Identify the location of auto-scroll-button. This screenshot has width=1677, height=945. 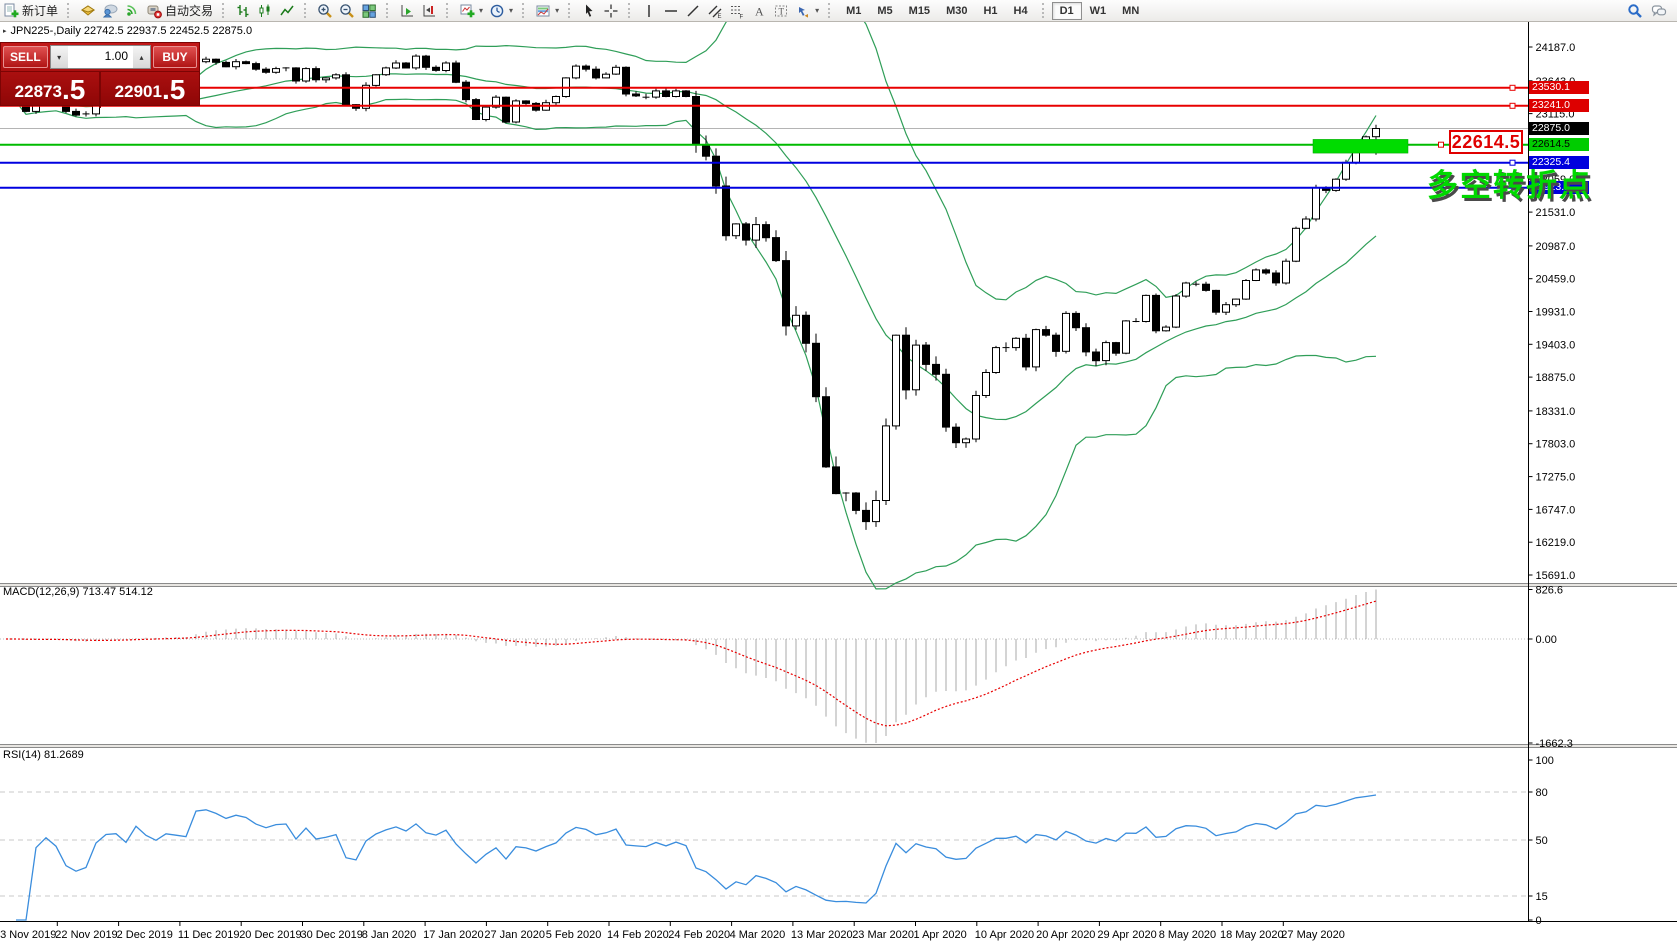
(407, 10).